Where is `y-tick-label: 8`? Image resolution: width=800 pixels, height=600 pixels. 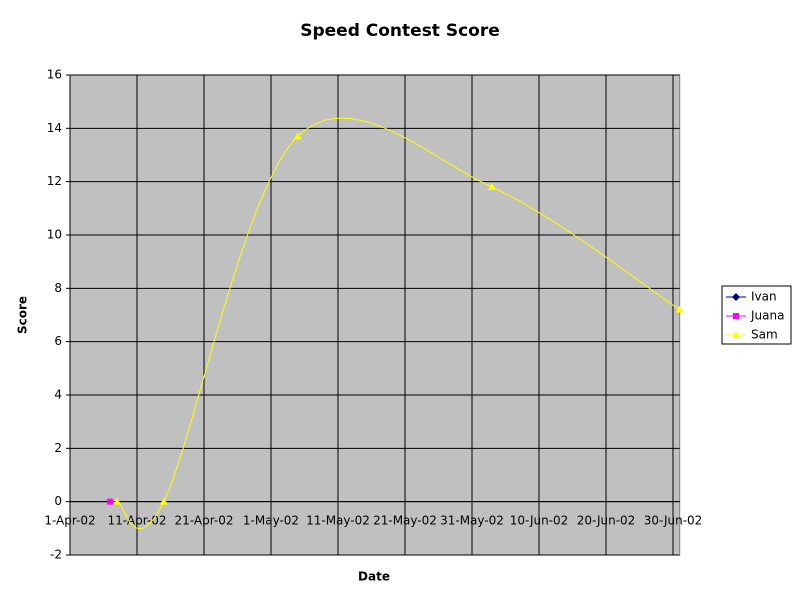 y-tick-label: 8 is located at coordinates (58, 288).